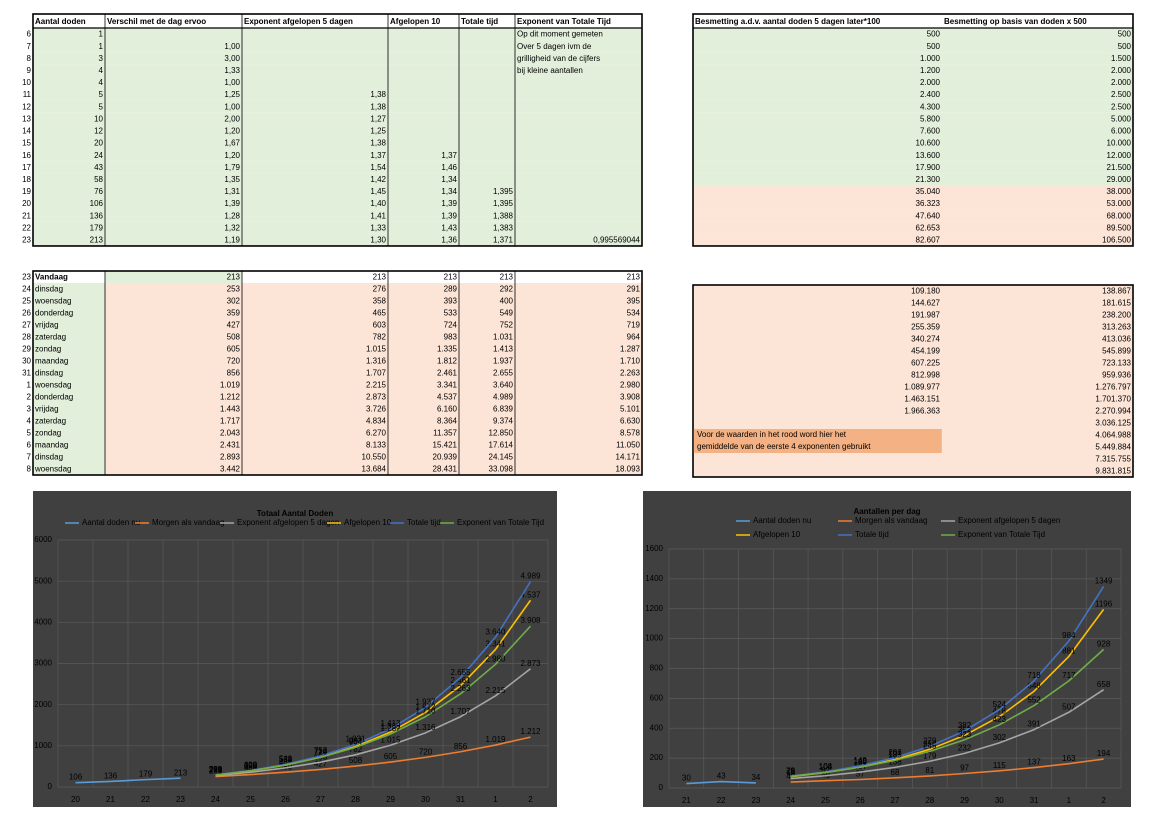 This screenshot has width=1155, height=815. Describe the element at coordinates (376, 433) in the screenshot. I see `cell-text: 6.270` at that location.